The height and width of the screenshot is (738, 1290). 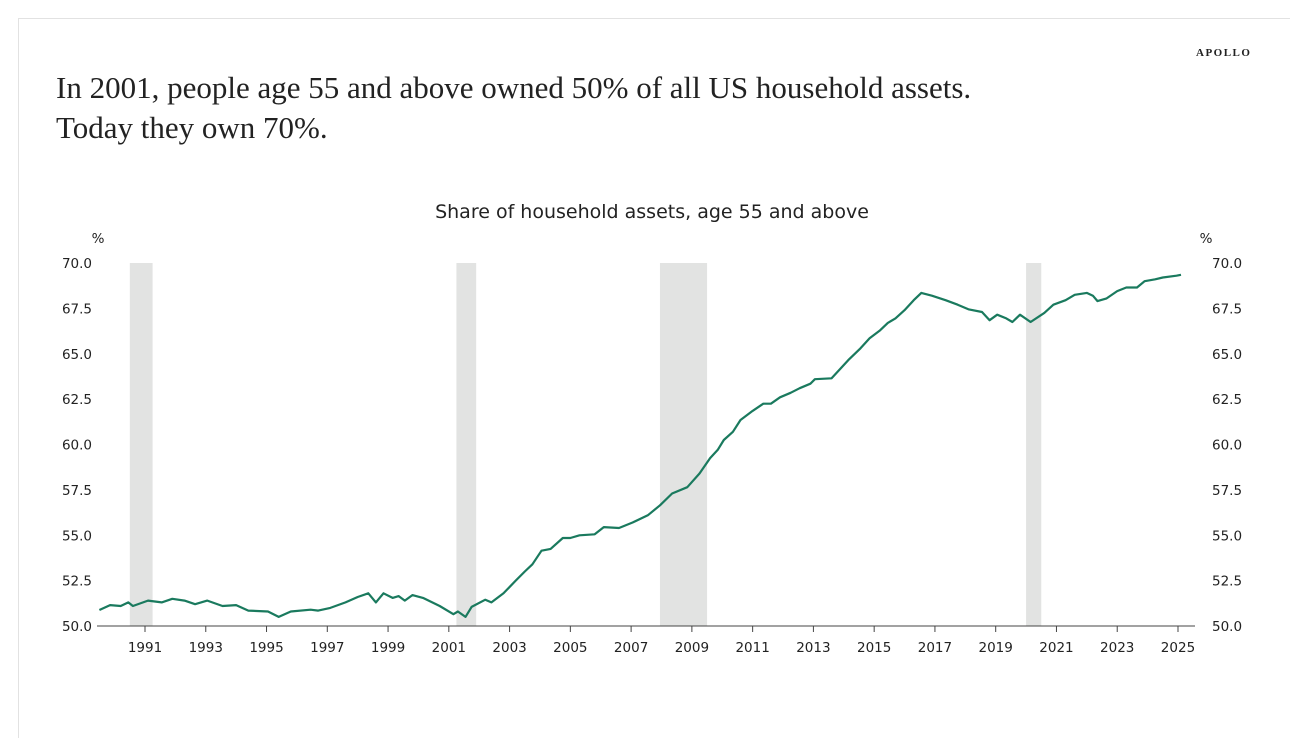 What do you see at coordinates (77, 400) in the screenshot?
I see `y-tick-label-left: 62.5` at bounding box center [77, 400].